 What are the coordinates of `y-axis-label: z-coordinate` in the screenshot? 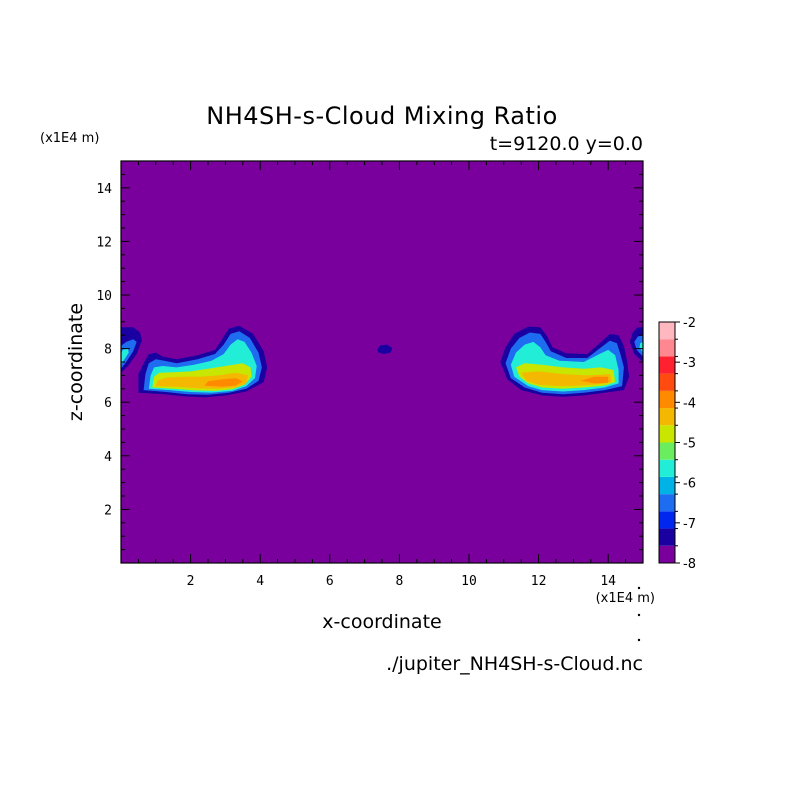 It's located at (76, 362).